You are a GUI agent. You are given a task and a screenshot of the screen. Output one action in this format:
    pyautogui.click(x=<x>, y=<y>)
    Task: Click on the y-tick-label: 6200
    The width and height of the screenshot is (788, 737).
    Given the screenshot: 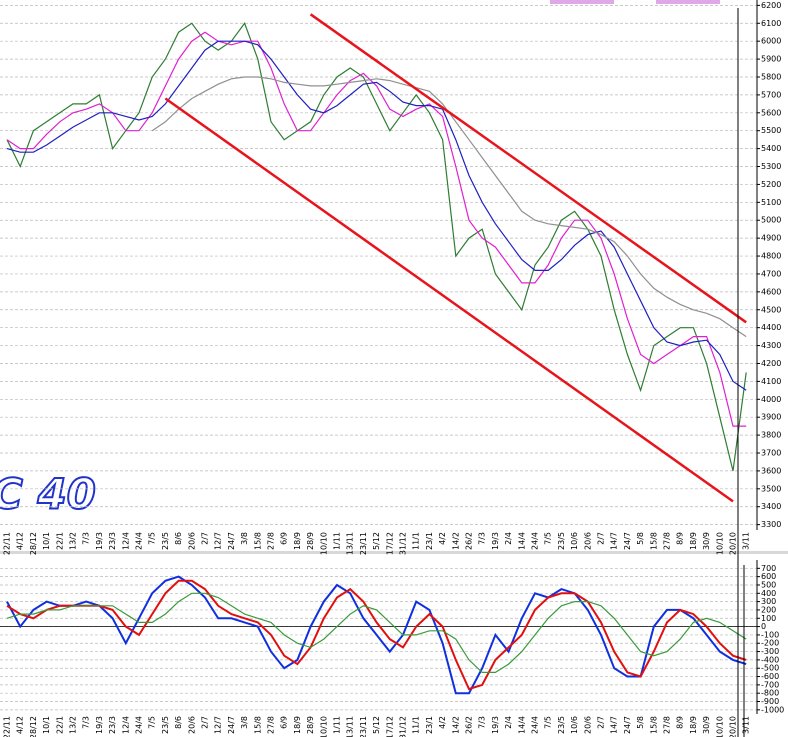 What is the action you would take?
    pyautogui.click(x=771, y=5)
    